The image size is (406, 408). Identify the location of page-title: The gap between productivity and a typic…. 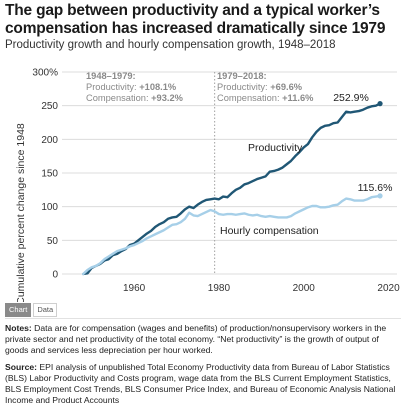
(195, 19).